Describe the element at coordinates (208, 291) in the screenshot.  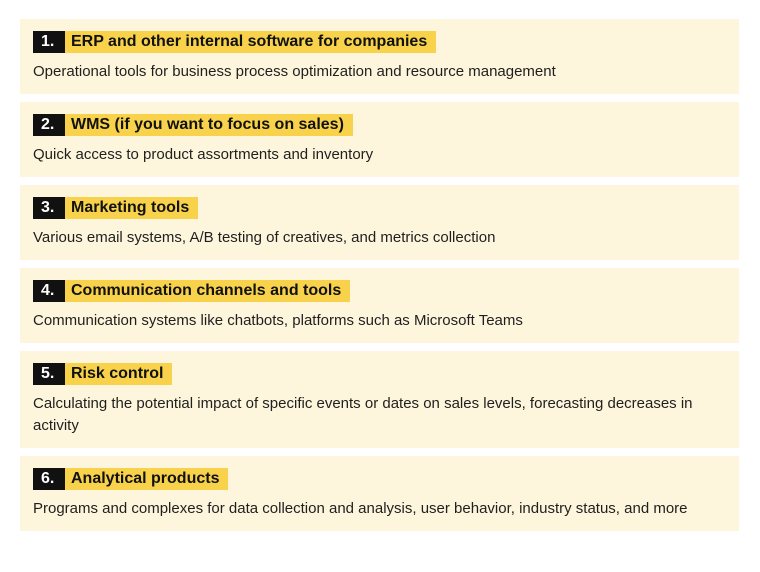
I see `item-title: Communication channels and tools` at that location.